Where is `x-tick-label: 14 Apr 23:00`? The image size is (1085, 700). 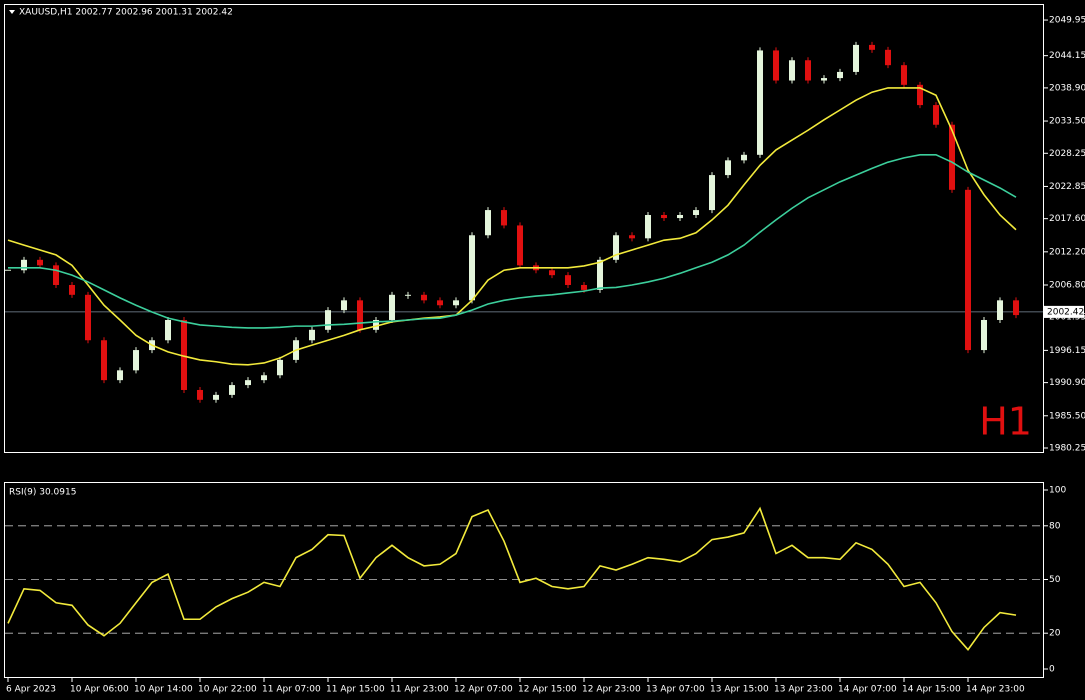
x-tick-label: 14 Apr 23:00 is located at coordinates (995, 690).